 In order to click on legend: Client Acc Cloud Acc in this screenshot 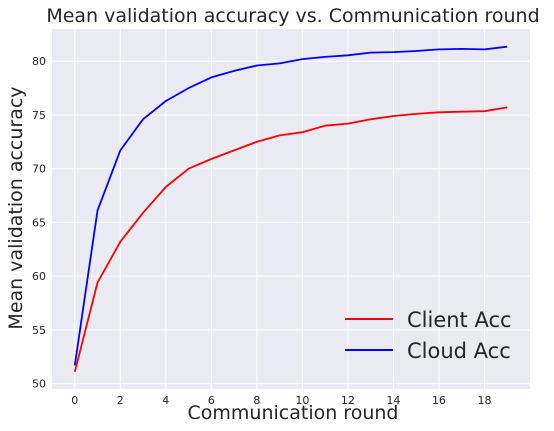, I will do `click(428, 335)`.